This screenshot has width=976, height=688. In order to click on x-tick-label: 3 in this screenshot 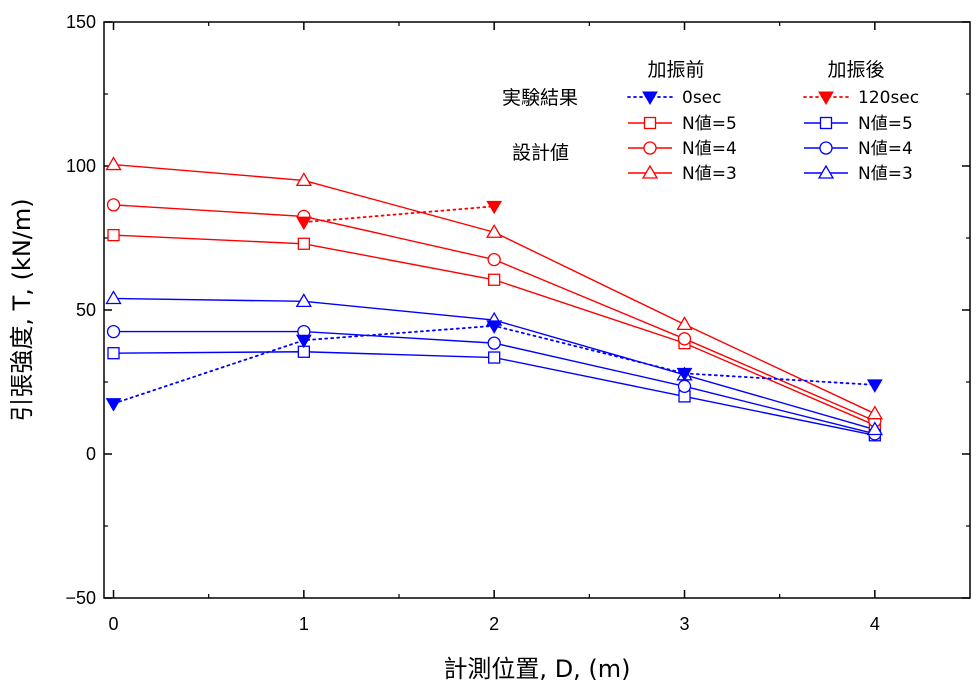, I will do `click(684, 624)`.